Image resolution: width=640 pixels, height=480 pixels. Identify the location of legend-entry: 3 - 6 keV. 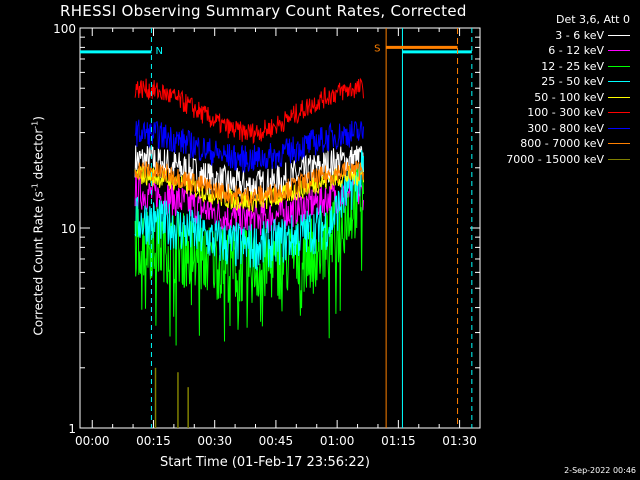
(568, 36).